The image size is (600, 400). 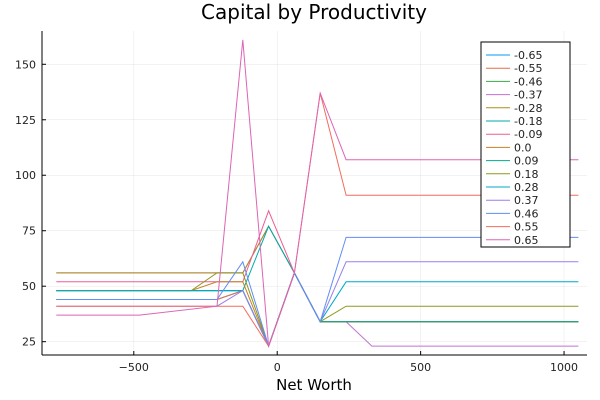 What do you see at coordinates (528, 68) in the screenshot?
I see `legend-label: -0.55` at bounding box center [528, 68].